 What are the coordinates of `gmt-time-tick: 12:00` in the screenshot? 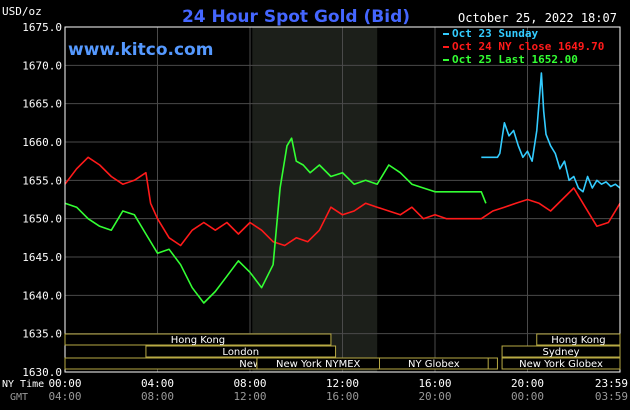 It's located at (249, 396).